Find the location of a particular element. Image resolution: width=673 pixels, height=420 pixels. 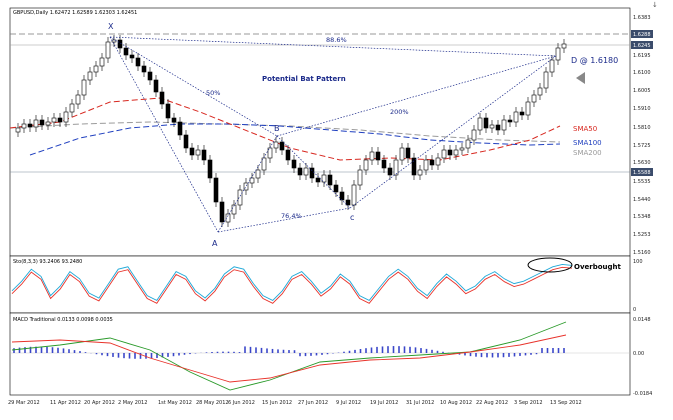

stochastic-main-line is located at coordinates (292, 282).